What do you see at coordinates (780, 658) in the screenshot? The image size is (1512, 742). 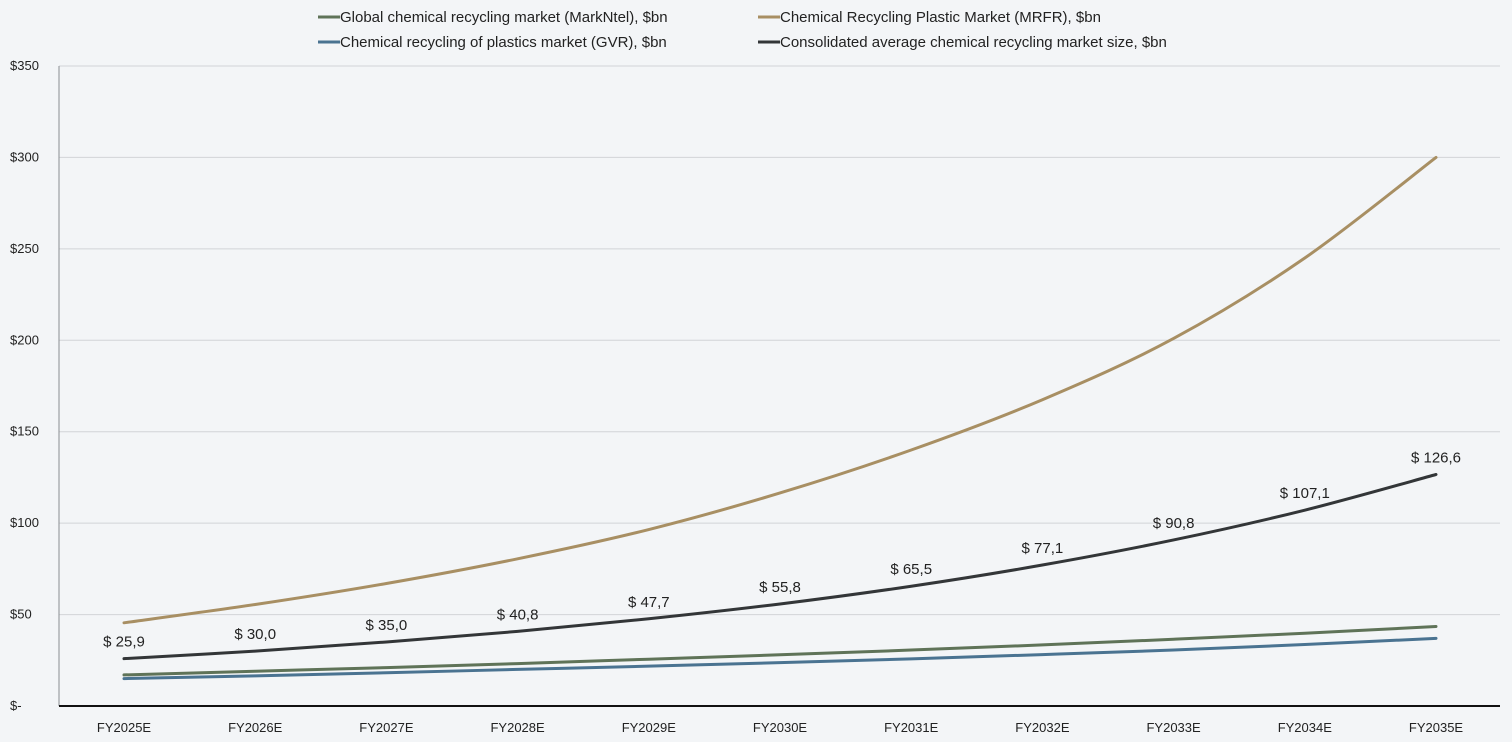 I see `series-line-gvr` at bounding box center [780, 658].